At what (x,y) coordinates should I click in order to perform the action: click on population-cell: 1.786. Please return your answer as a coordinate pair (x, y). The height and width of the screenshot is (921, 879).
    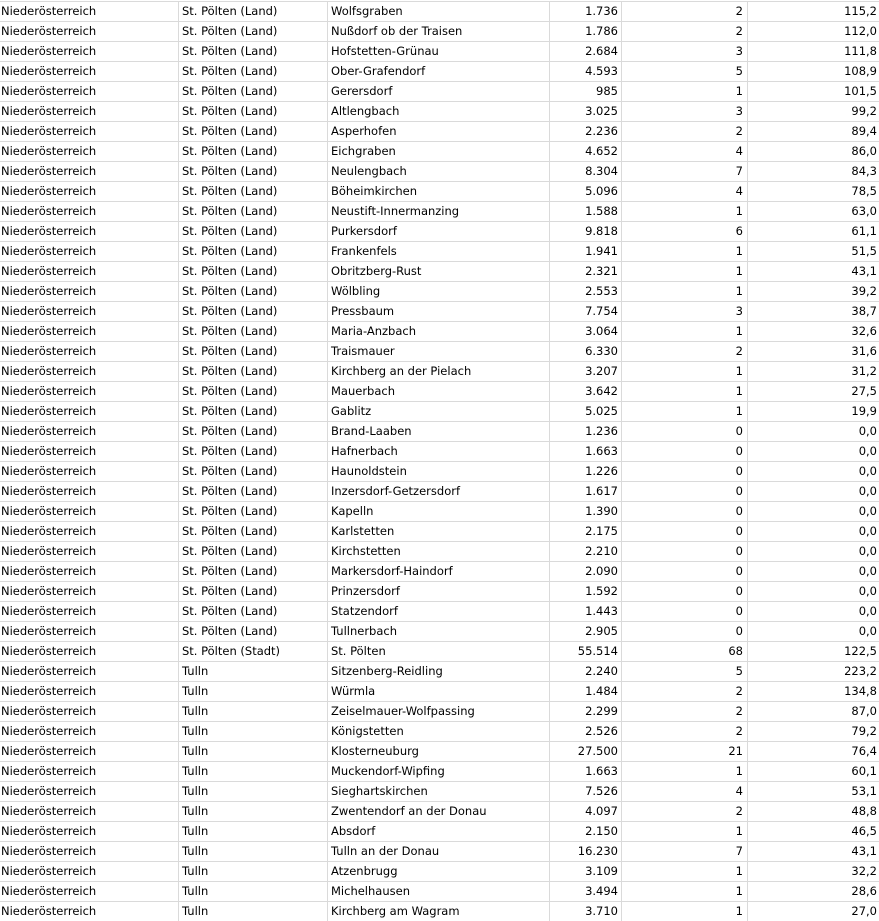
    Looking at the image, I should click on (586, 31).